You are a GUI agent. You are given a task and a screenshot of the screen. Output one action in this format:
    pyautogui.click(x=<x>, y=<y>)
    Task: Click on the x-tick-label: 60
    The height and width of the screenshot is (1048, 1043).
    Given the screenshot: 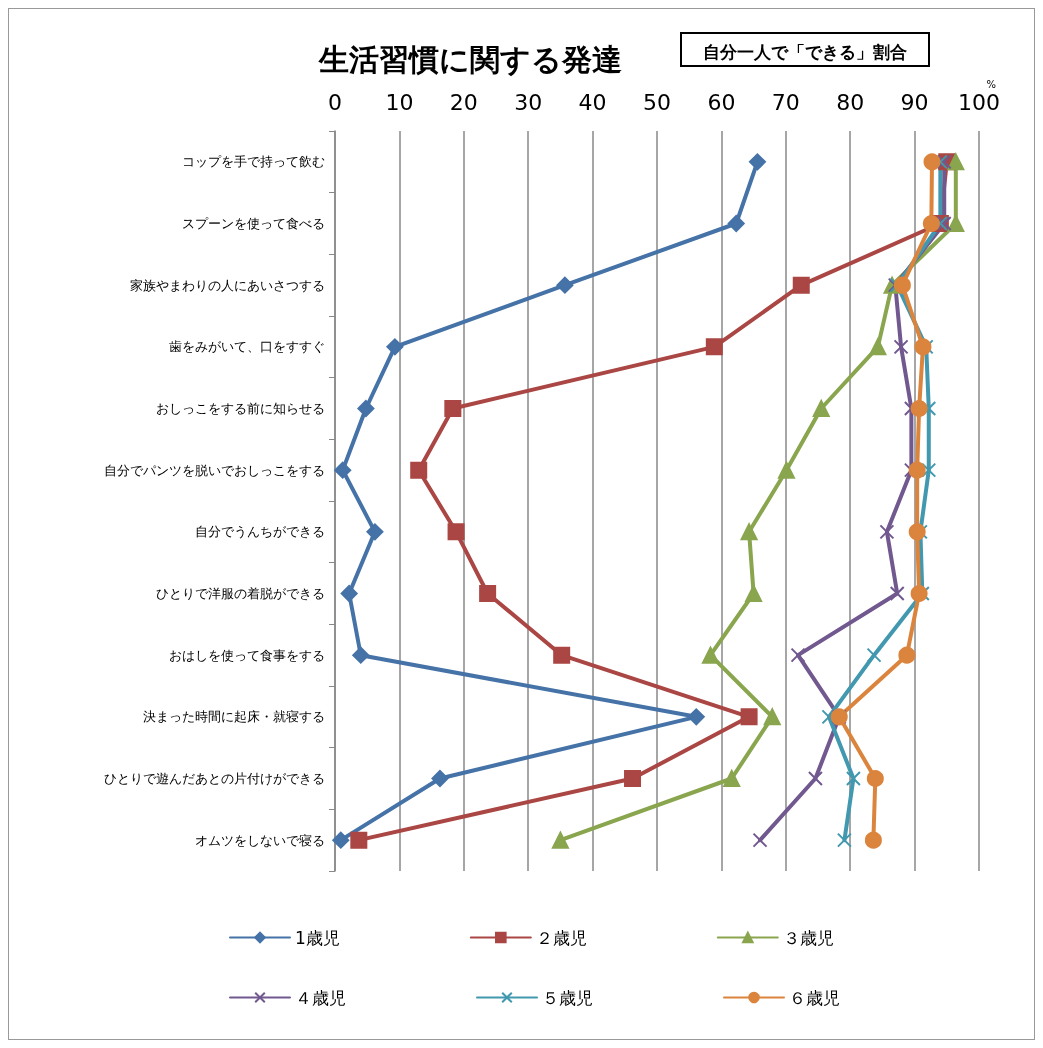 What is the action you would take?
    pyautogui.click(x=721, y=102)
    